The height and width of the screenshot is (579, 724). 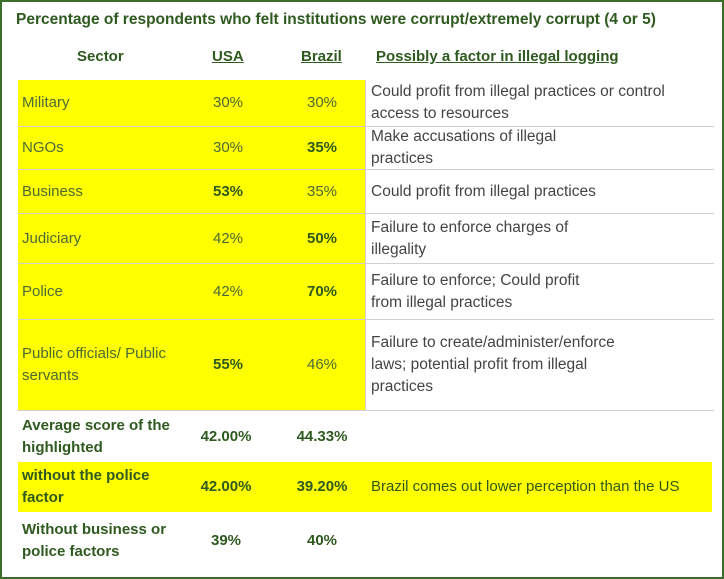 I want to click on highlight-ngos, so click(x=191, y=148).